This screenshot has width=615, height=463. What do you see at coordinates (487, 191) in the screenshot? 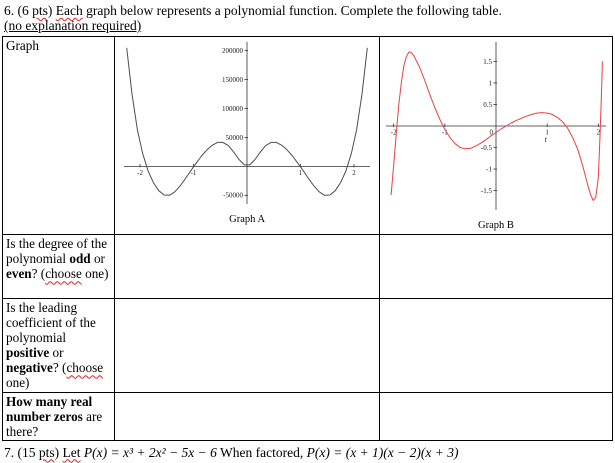
I see `svg-text: -1.5` at bounding box center [487, 191].